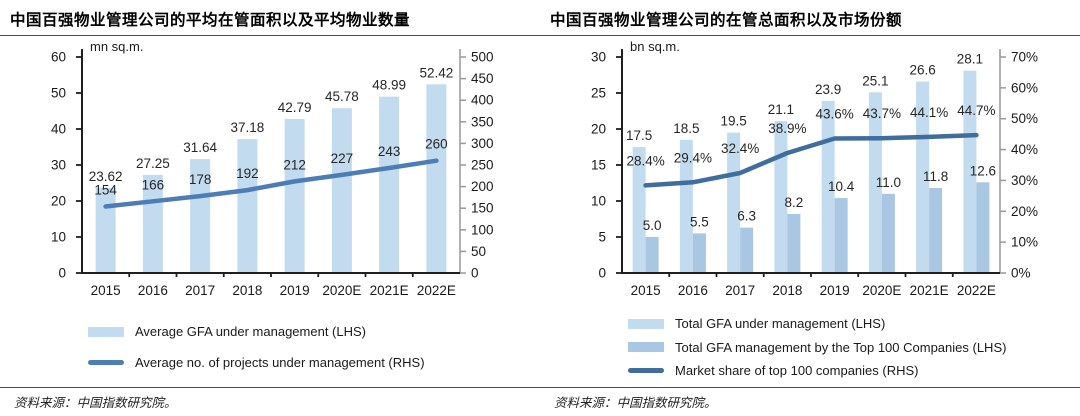 The image size is (1080, 416). I want to click on svg-text: 60, so click(58, 57).